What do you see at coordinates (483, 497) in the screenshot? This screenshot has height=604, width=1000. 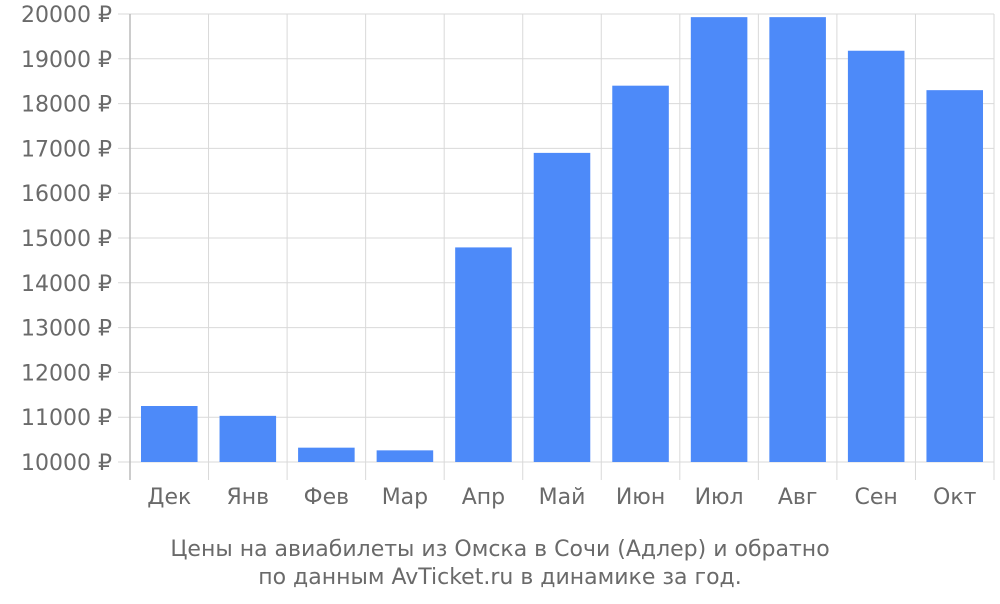 I see `x-tick-label: Апр` at bounding box center [483, 497].